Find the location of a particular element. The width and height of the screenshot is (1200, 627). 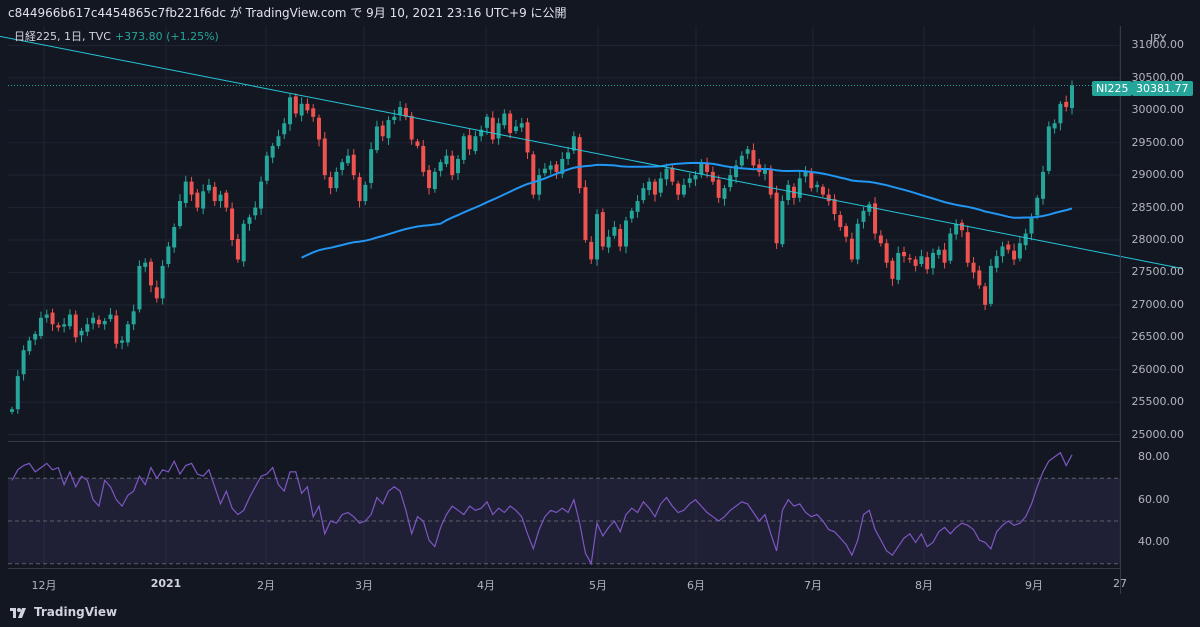

date-tick-label: 27 is located at coordinates (1120, 583).